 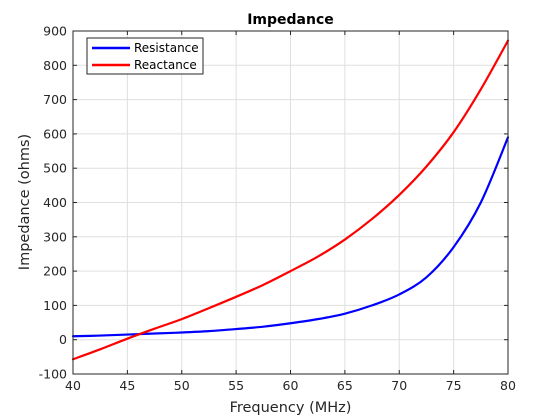 I want to click on x-tick-label: 70, so click(x=399, y=385).